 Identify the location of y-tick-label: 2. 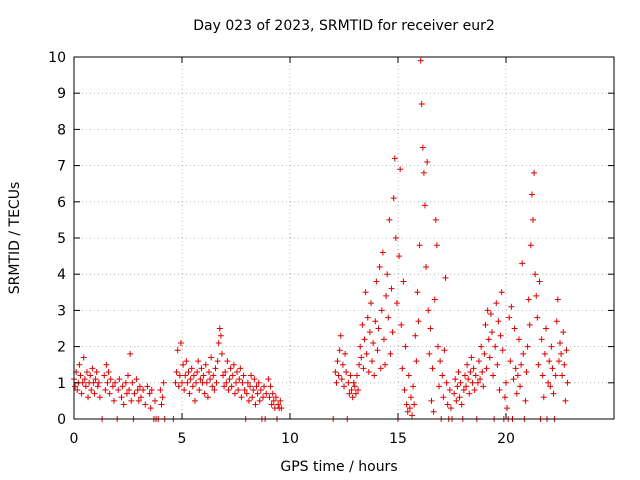
(61, 348).